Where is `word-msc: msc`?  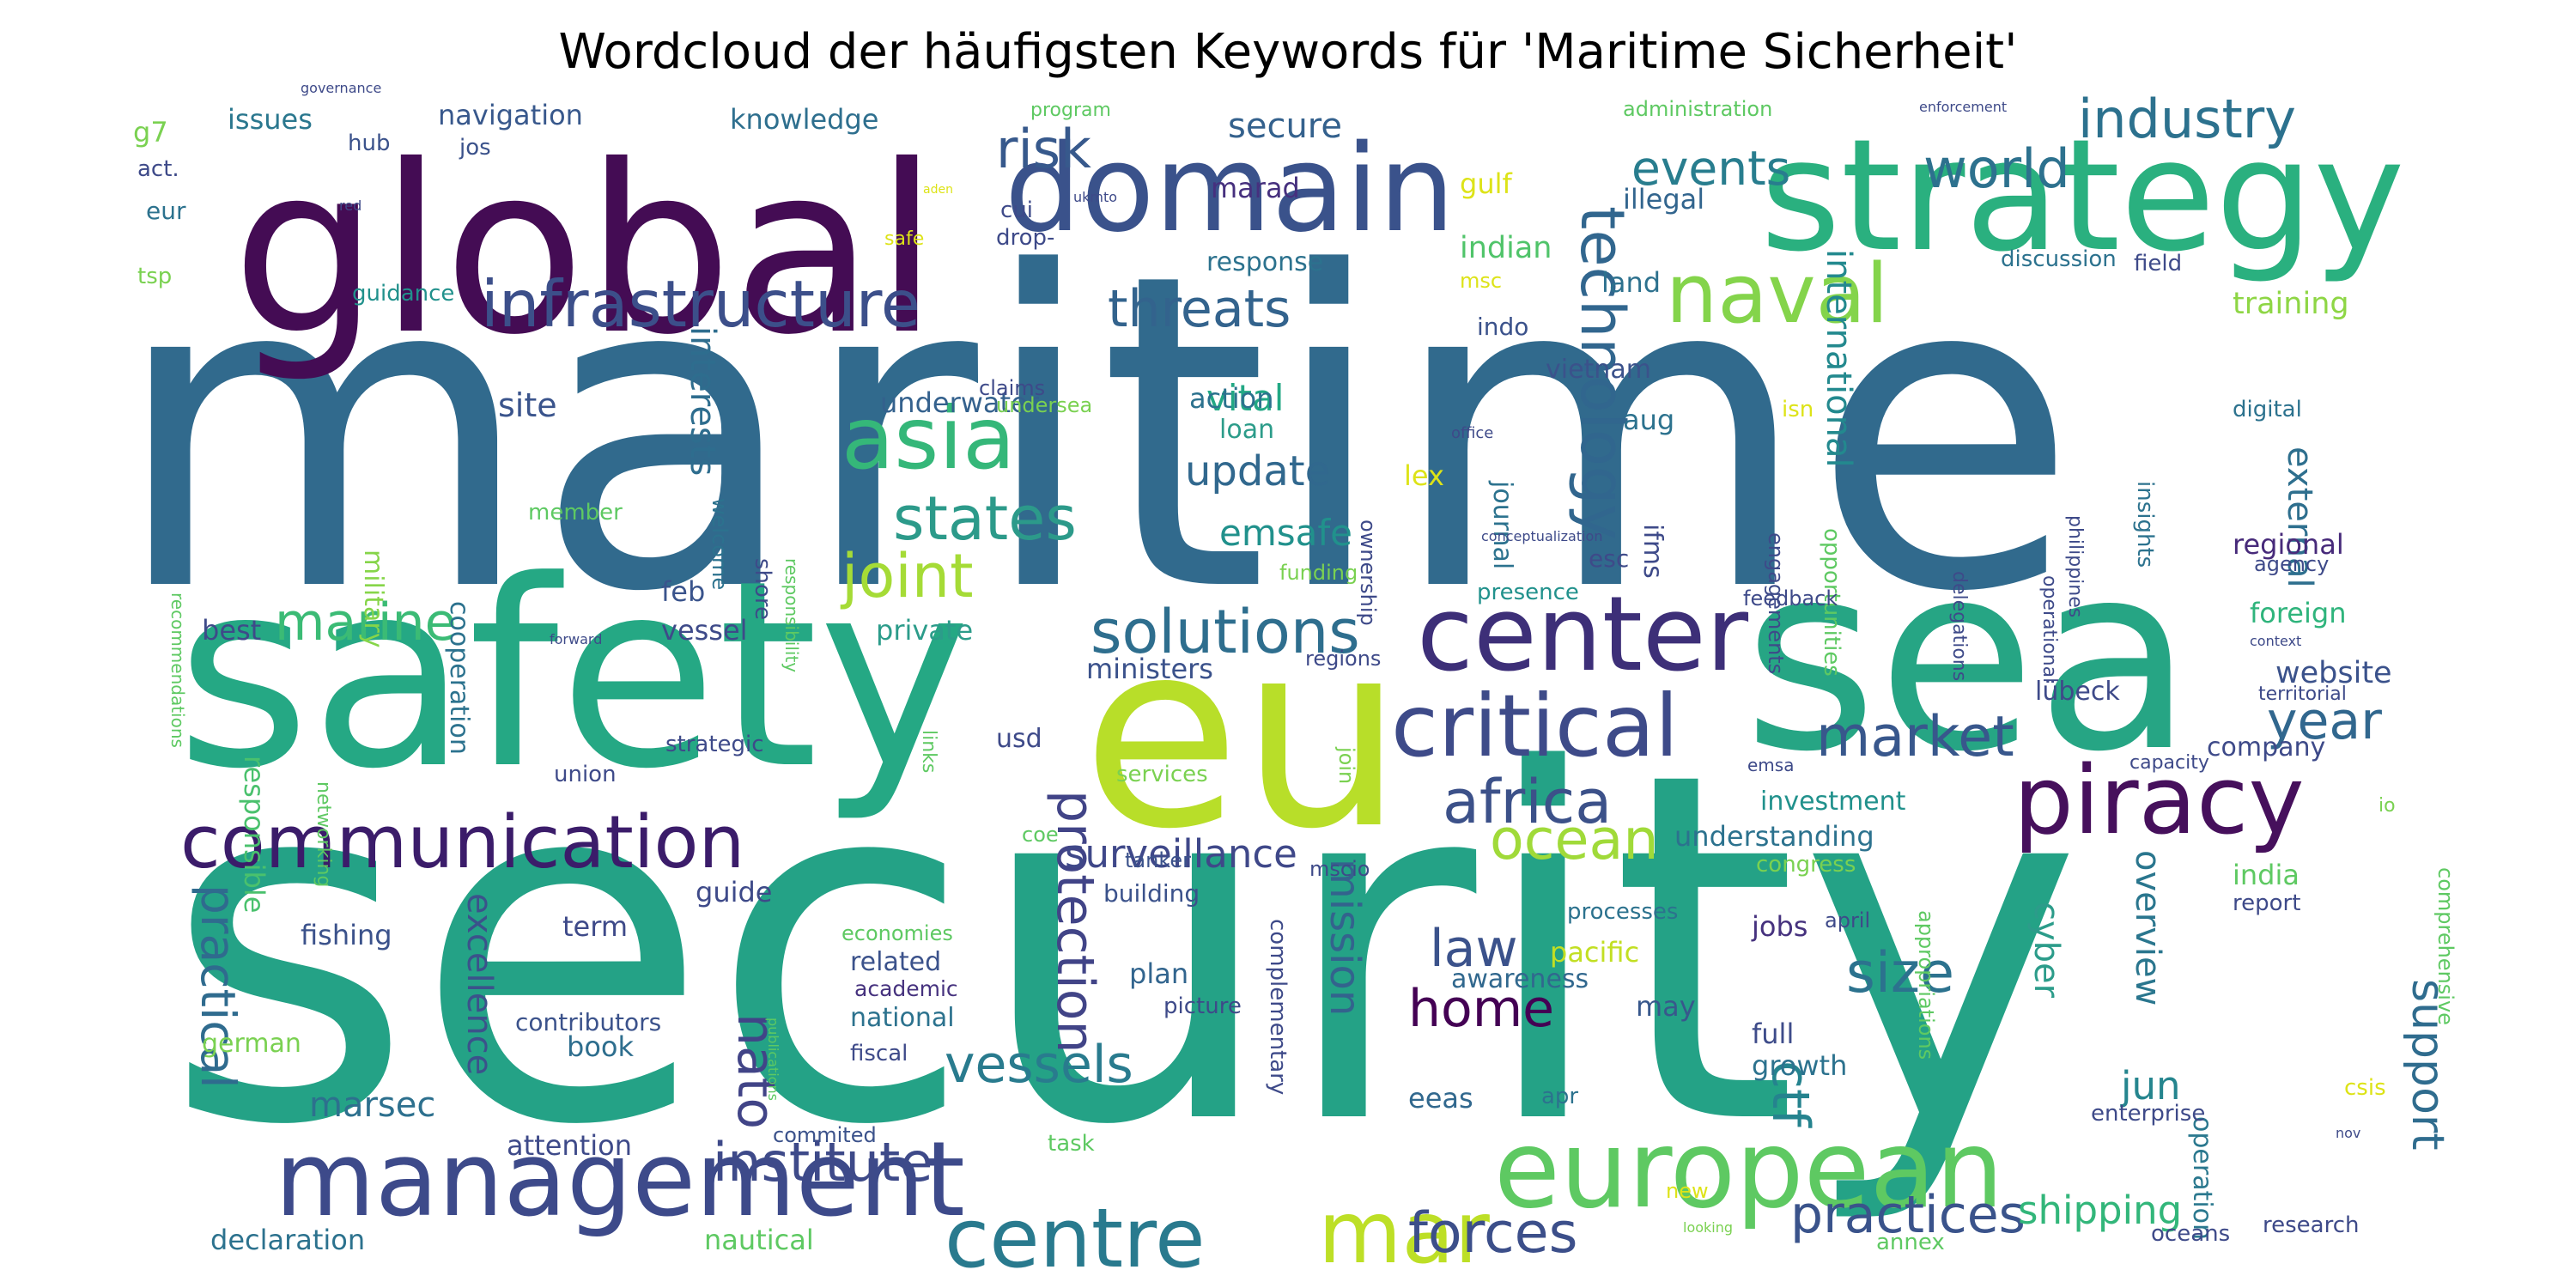 word-msc: msc is located at coordinates (1481, 281).